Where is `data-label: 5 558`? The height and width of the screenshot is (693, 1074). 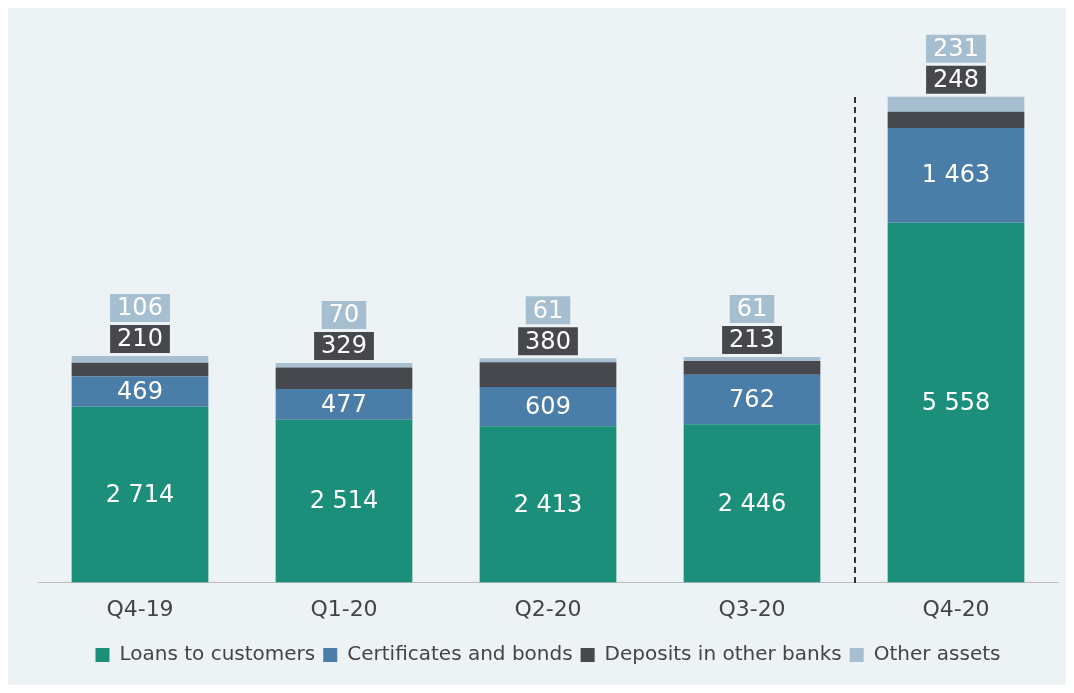
data-label: 5 558 is located at coordinates (956, 401).